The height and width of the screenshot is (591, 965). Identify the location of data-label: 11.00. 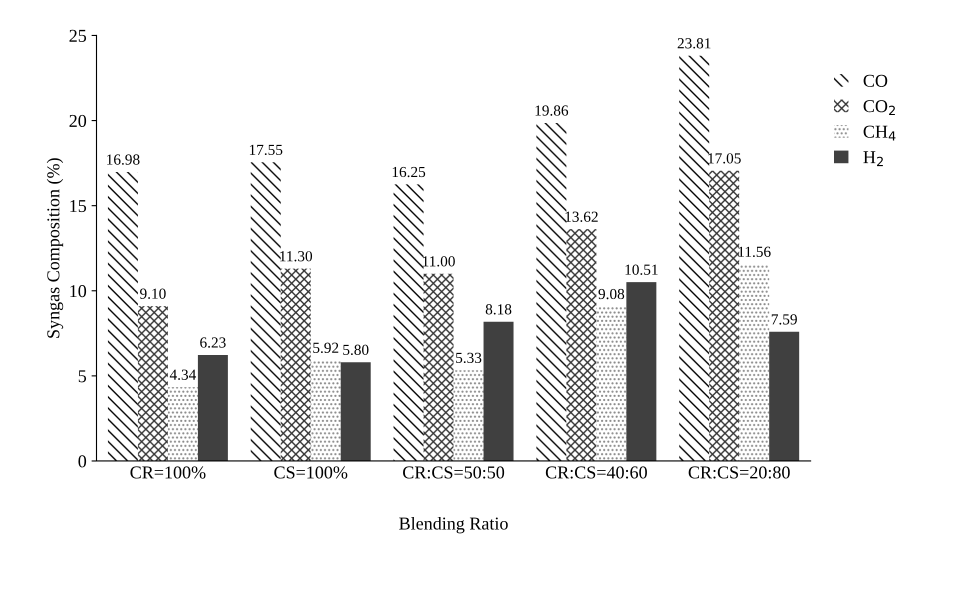
(438, 261).